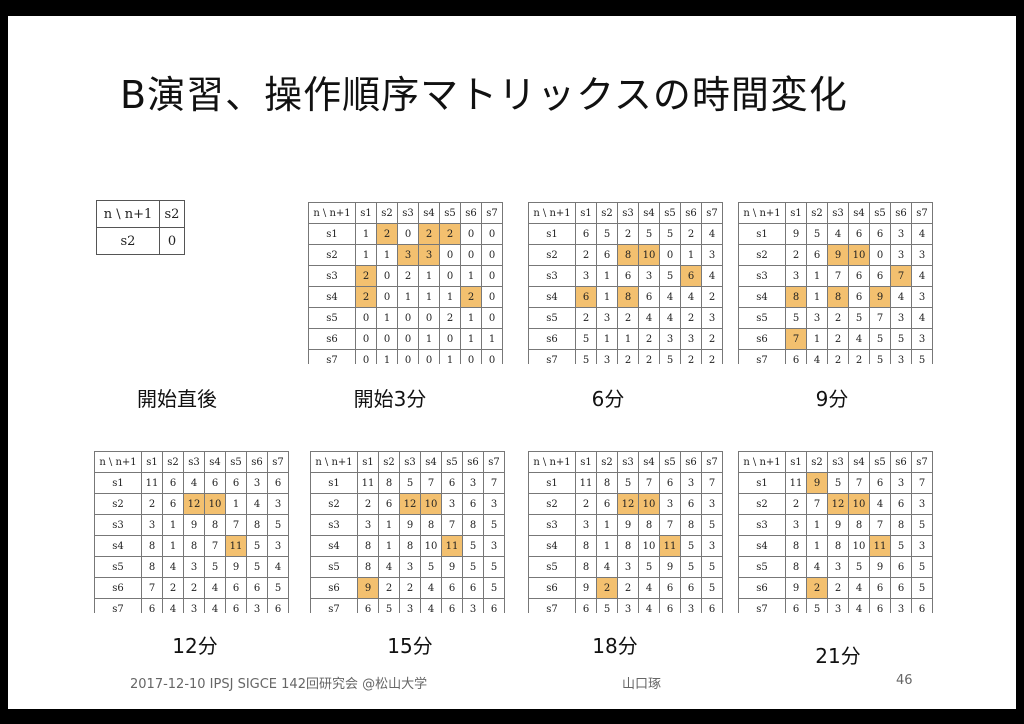  Describe the element at coordinates (473, 462) in the screenshot. I see `matrix-col-header: s6` at that location.